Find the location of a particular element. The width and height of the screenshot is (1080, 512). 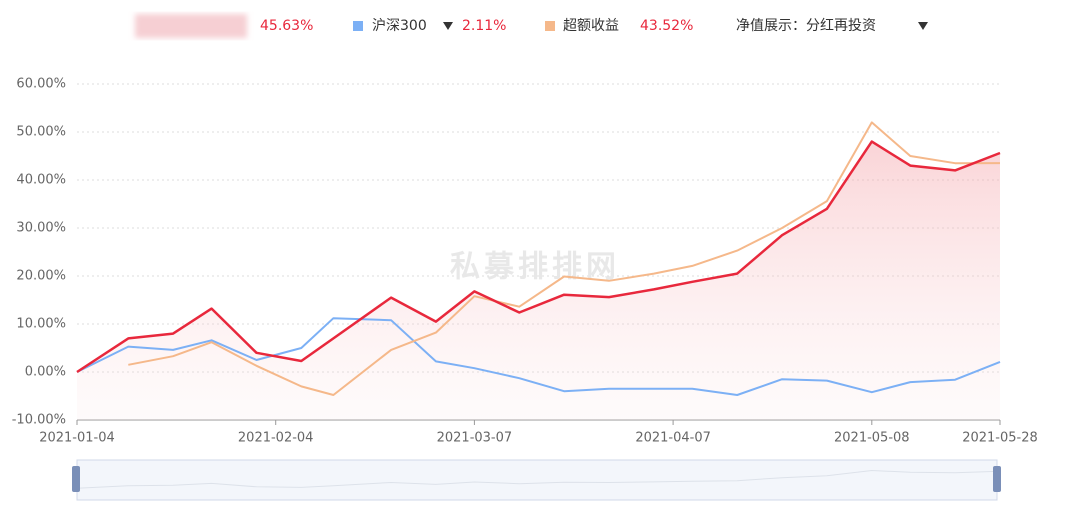

zoom-slider is located at coordinates (537, 480).